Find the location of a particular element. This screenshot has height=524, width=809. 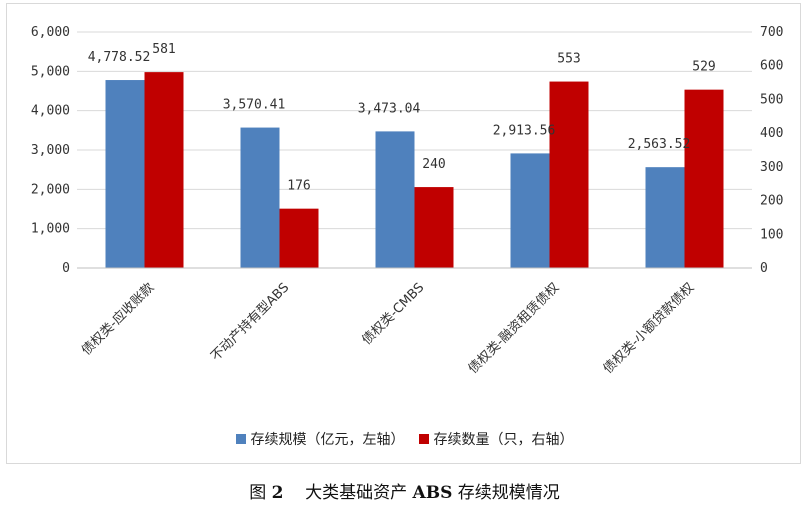

data-label-count: 553 is located at coordinates (568, 59).